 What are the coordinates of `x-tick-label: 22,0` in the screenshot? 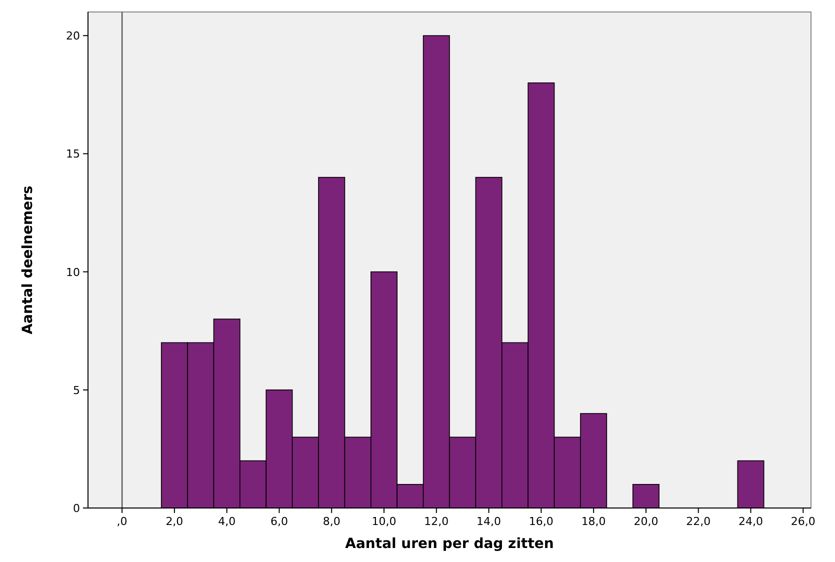 It's located at (698, 521).